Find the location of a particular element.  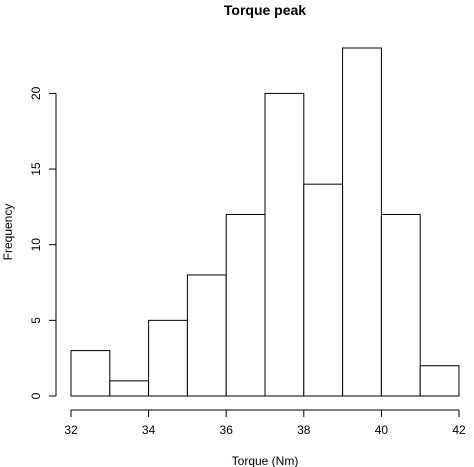

chart-title: Torque peak is located at coordinates (265, 10).